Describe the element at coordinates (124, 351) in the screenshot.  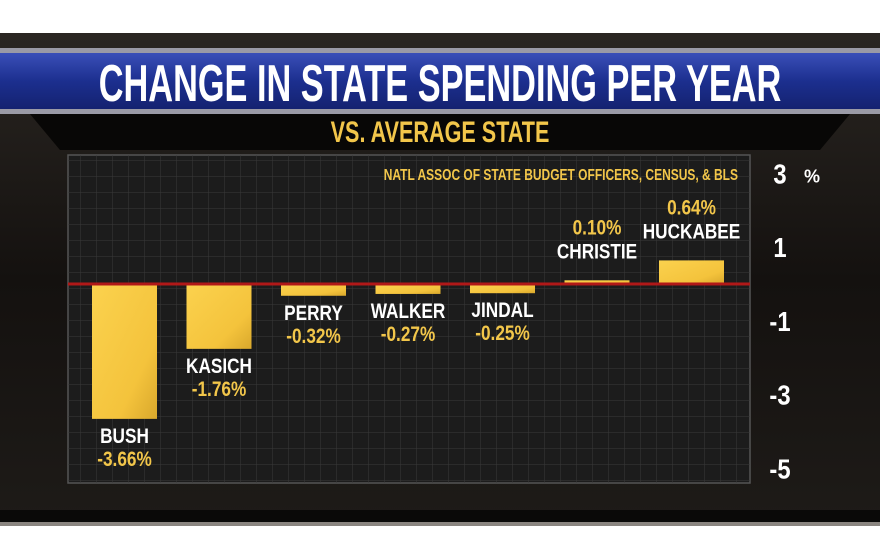
I see `bar-bush` at that location.